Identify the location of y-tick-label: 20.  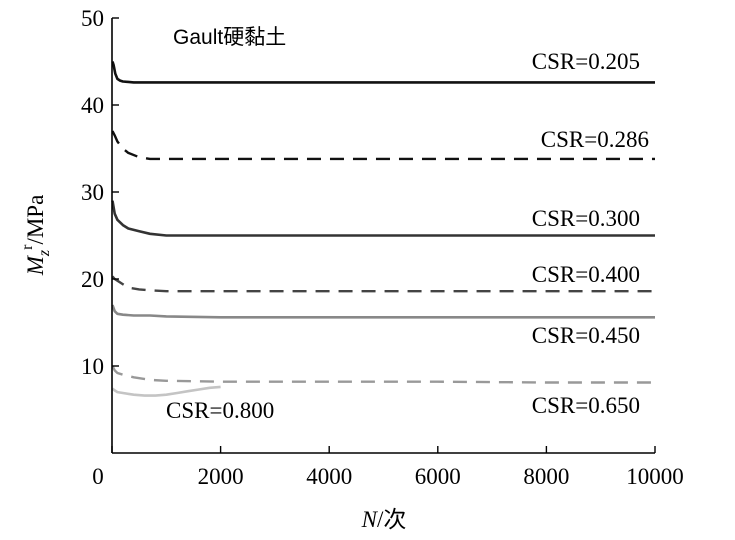
(92, 279).